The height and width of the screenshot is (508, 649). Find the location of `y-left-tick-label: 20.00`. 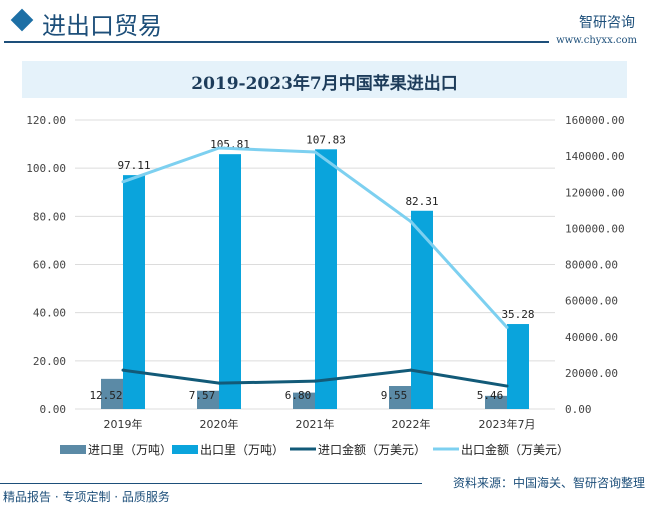

y-left-tick-label: 20.00 is located at coordinates (49, 361).